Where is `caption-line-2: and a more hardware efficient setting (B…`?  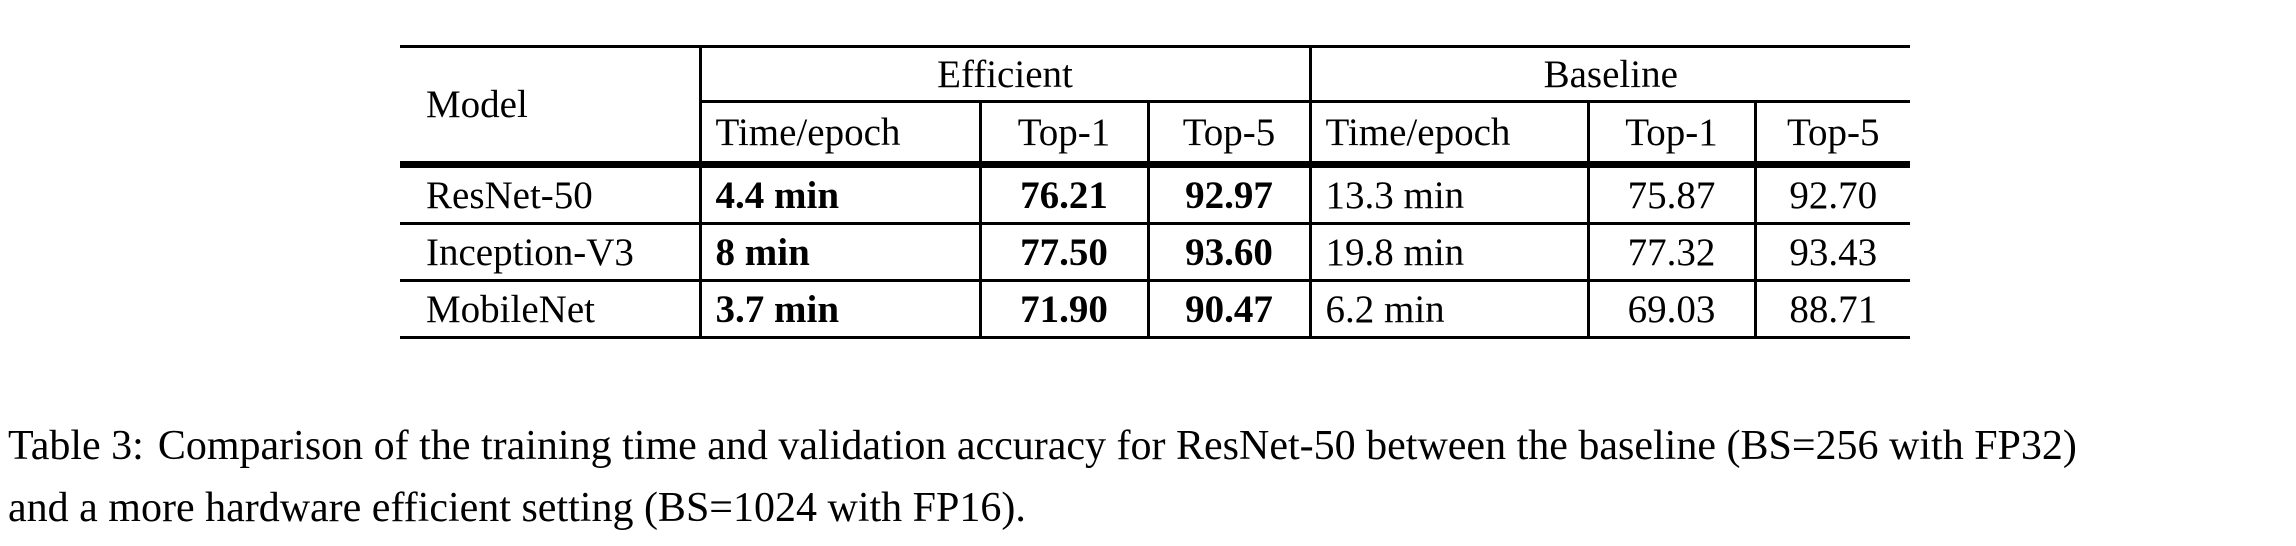 caption-line-2: and a more hardware efficient setting (B… is located at coordinates (1150, 508).